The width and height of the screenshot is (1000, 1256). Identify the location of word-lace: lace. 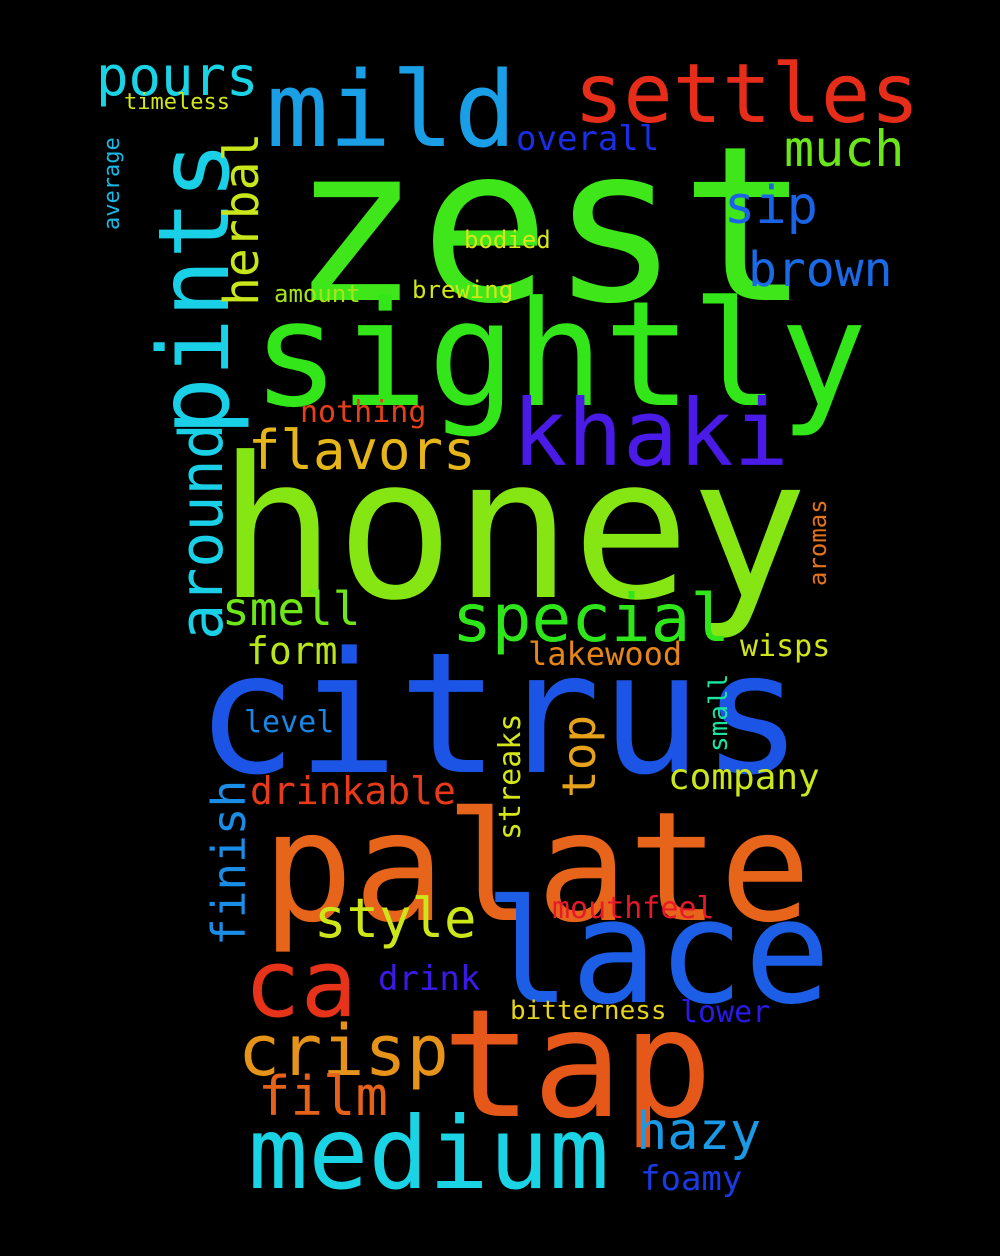
(657, 952).